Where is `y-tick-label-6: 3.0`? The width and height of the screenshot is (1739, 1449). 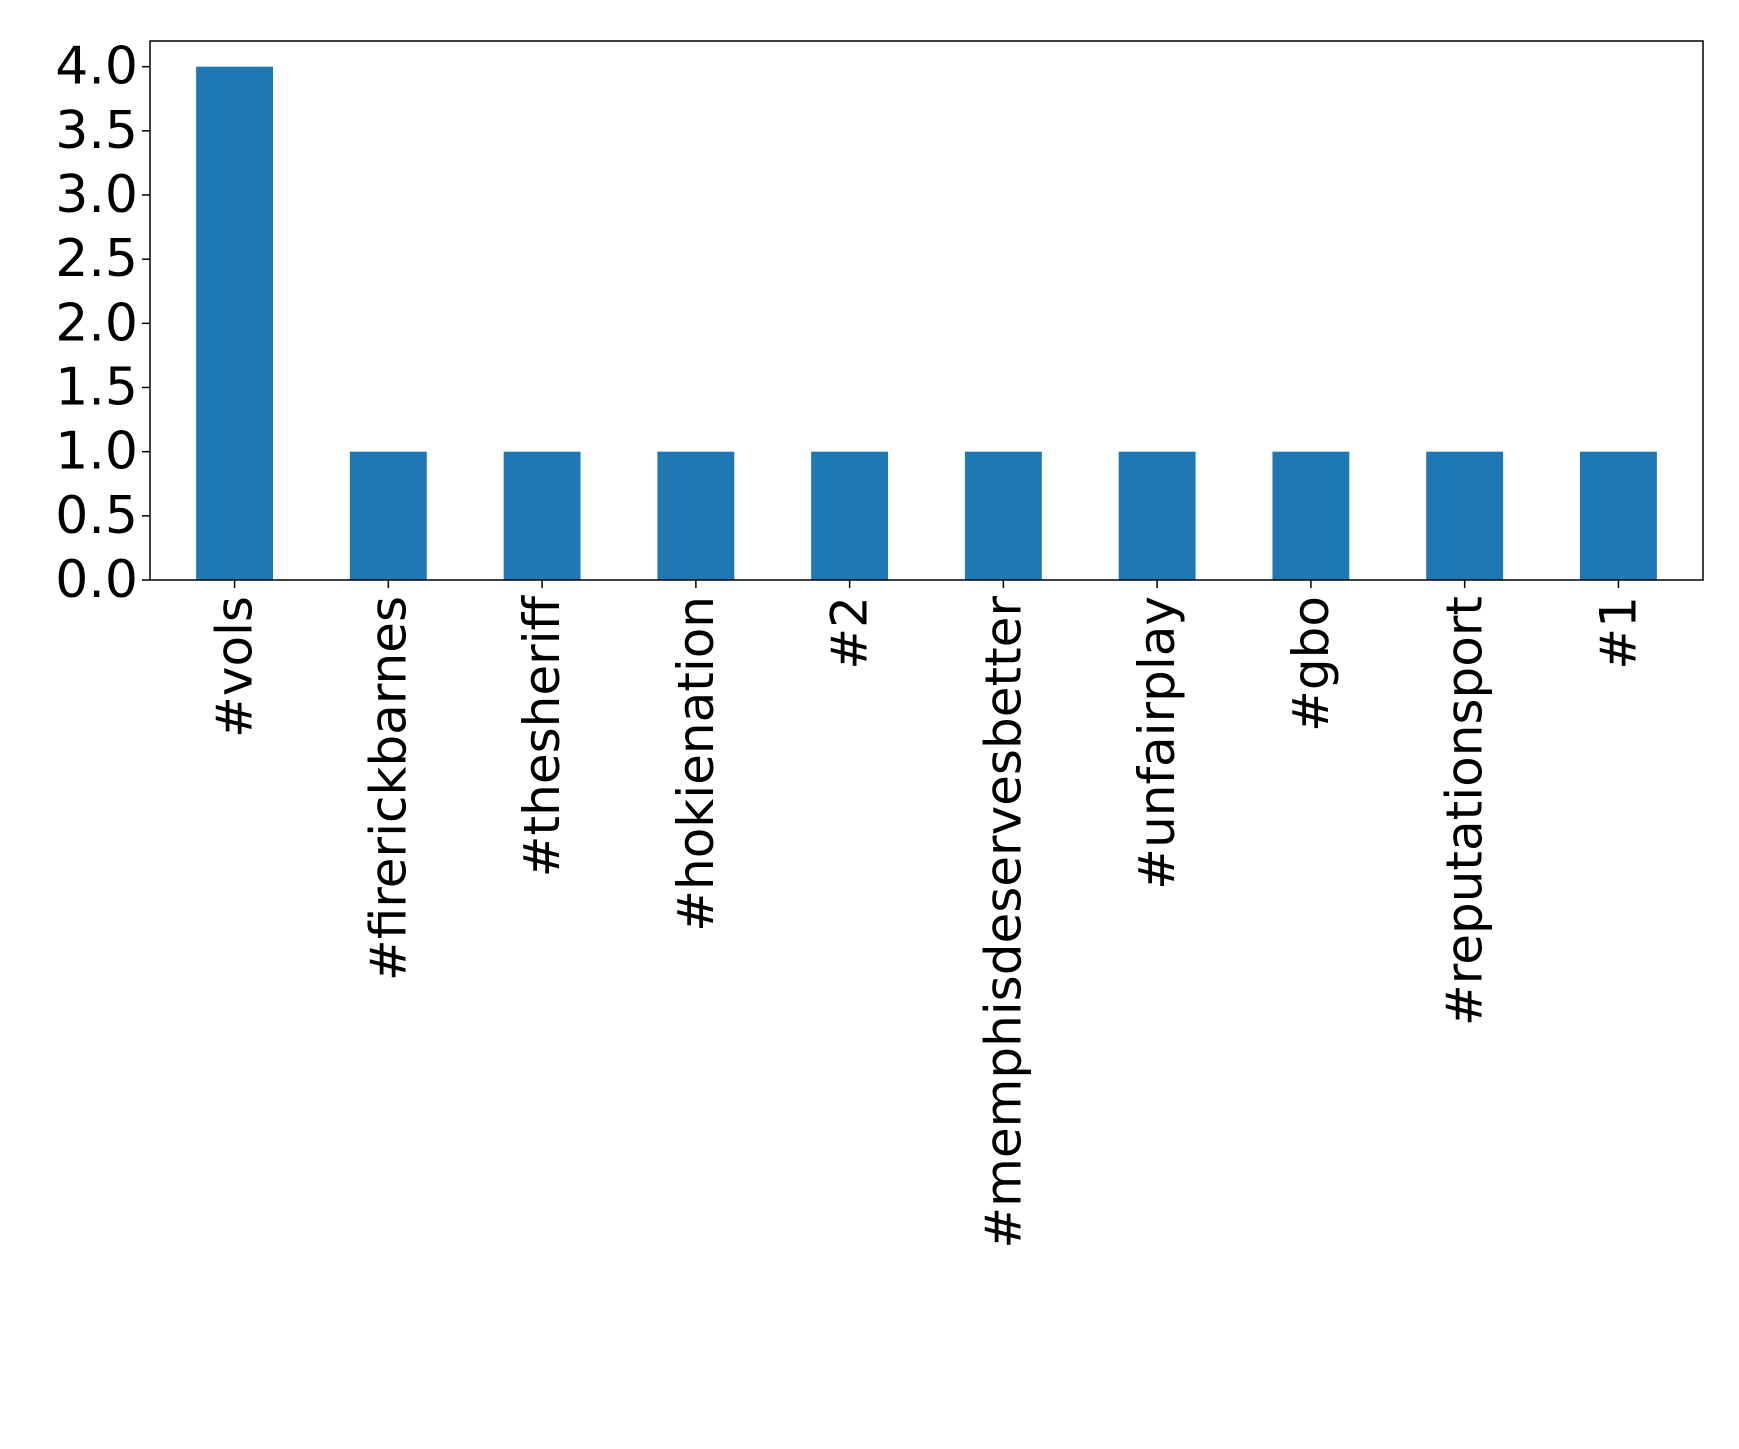 y-tick-label-6: 3.0 is located at coordinates (96, 195).